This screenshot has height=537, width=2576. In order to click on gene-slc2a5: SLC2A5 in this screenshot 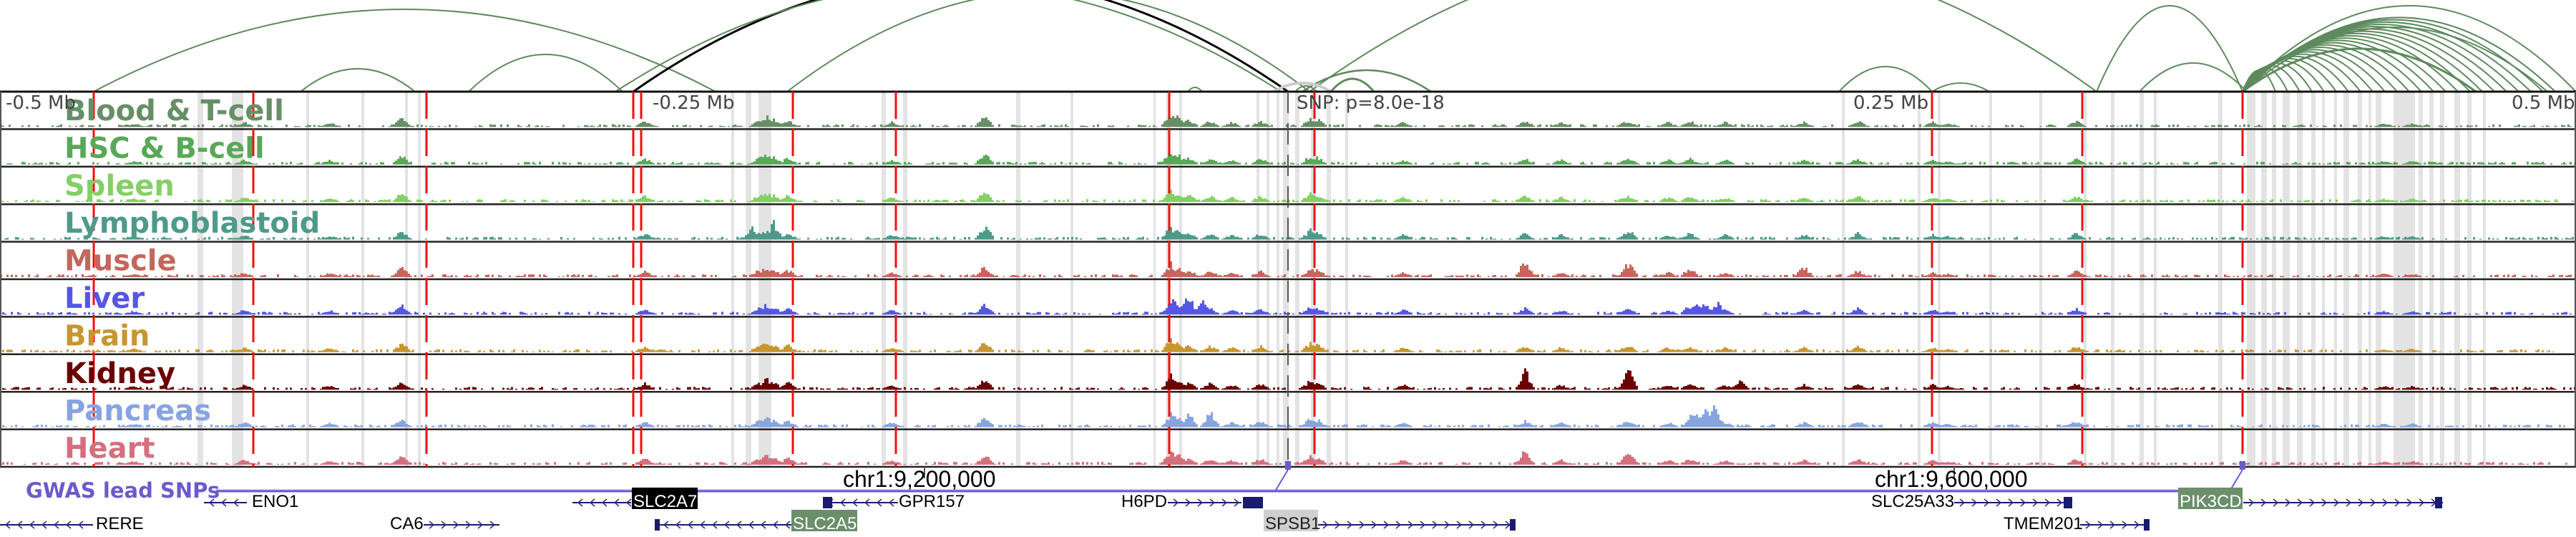, I will do `click(756, 521)`.